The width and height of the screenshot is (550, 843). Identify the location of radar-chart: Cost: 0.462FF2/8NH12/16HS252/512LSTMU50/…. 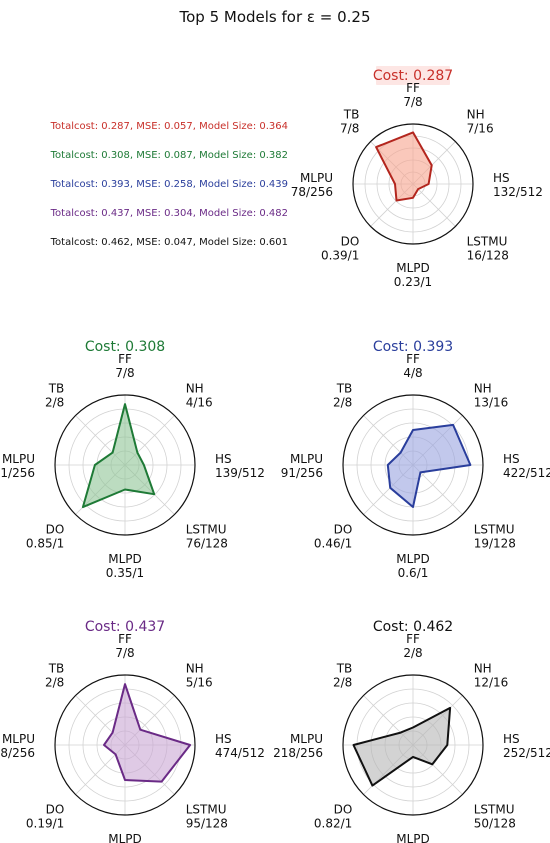
(411, 731).